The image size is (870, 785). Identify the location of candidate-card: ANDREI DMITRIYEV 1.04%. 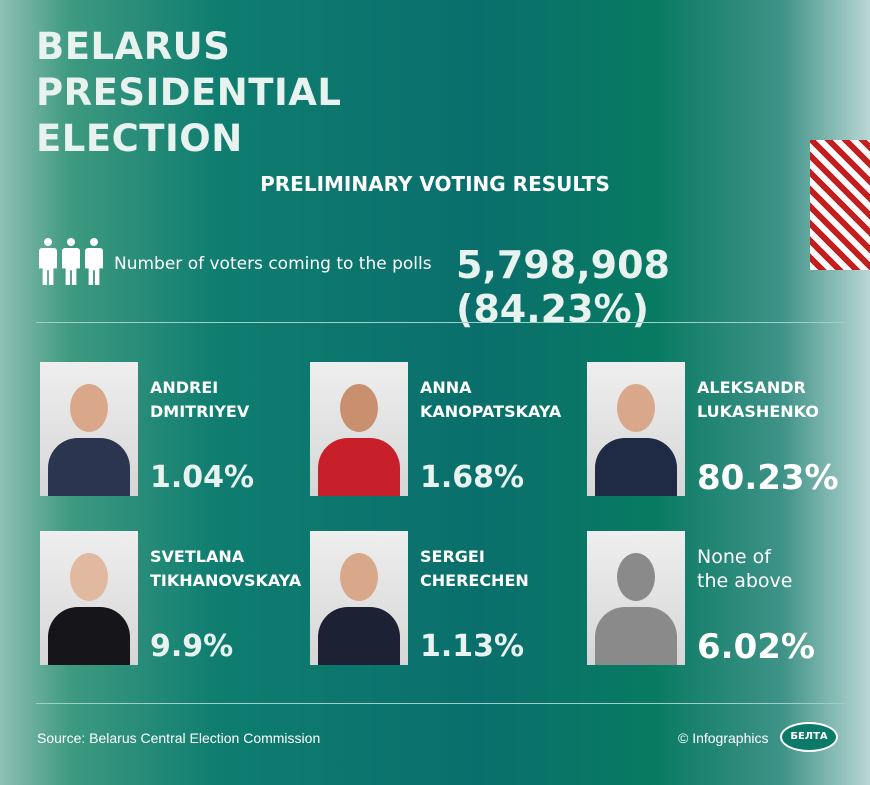
(170, 429).